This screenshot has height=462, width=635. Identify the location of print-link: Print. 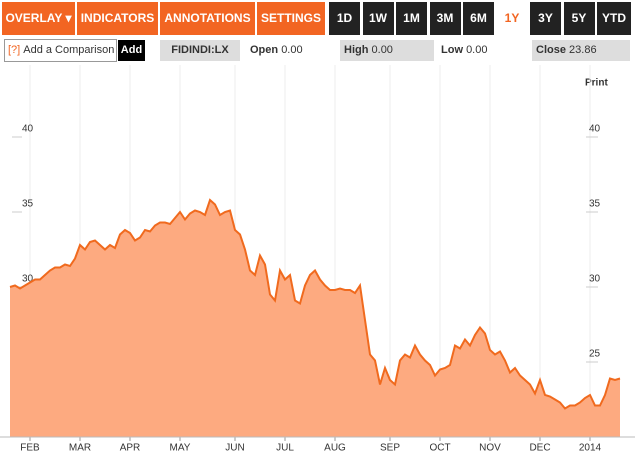
(596, 83).